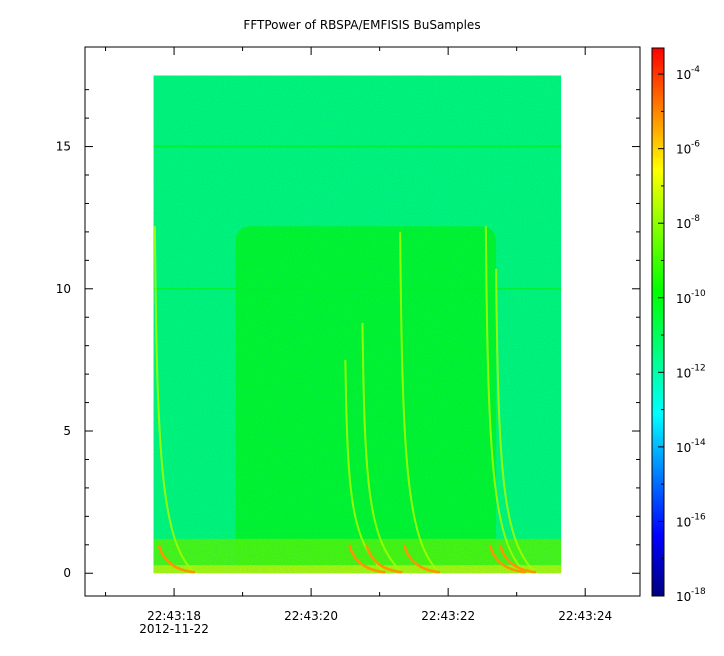 The height and width of the screenshot is (656, 724). I want to click on colorbar-tick-label: 10 -12, so click(691, 371).